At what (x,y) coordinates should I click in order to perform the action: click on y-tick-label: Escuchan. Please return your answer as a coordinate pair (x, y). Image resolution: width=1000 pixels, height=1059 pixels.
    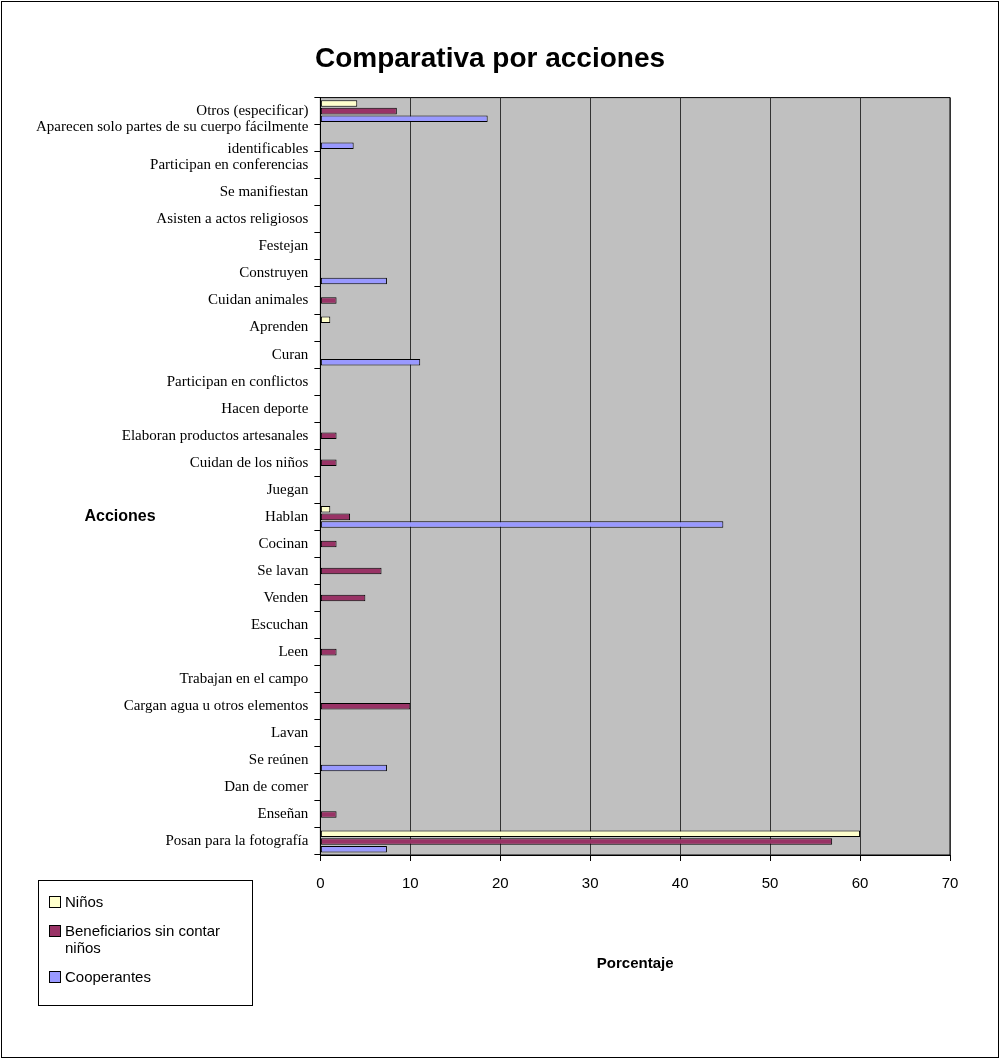
    Looking at the image, I should click on (279, 624).